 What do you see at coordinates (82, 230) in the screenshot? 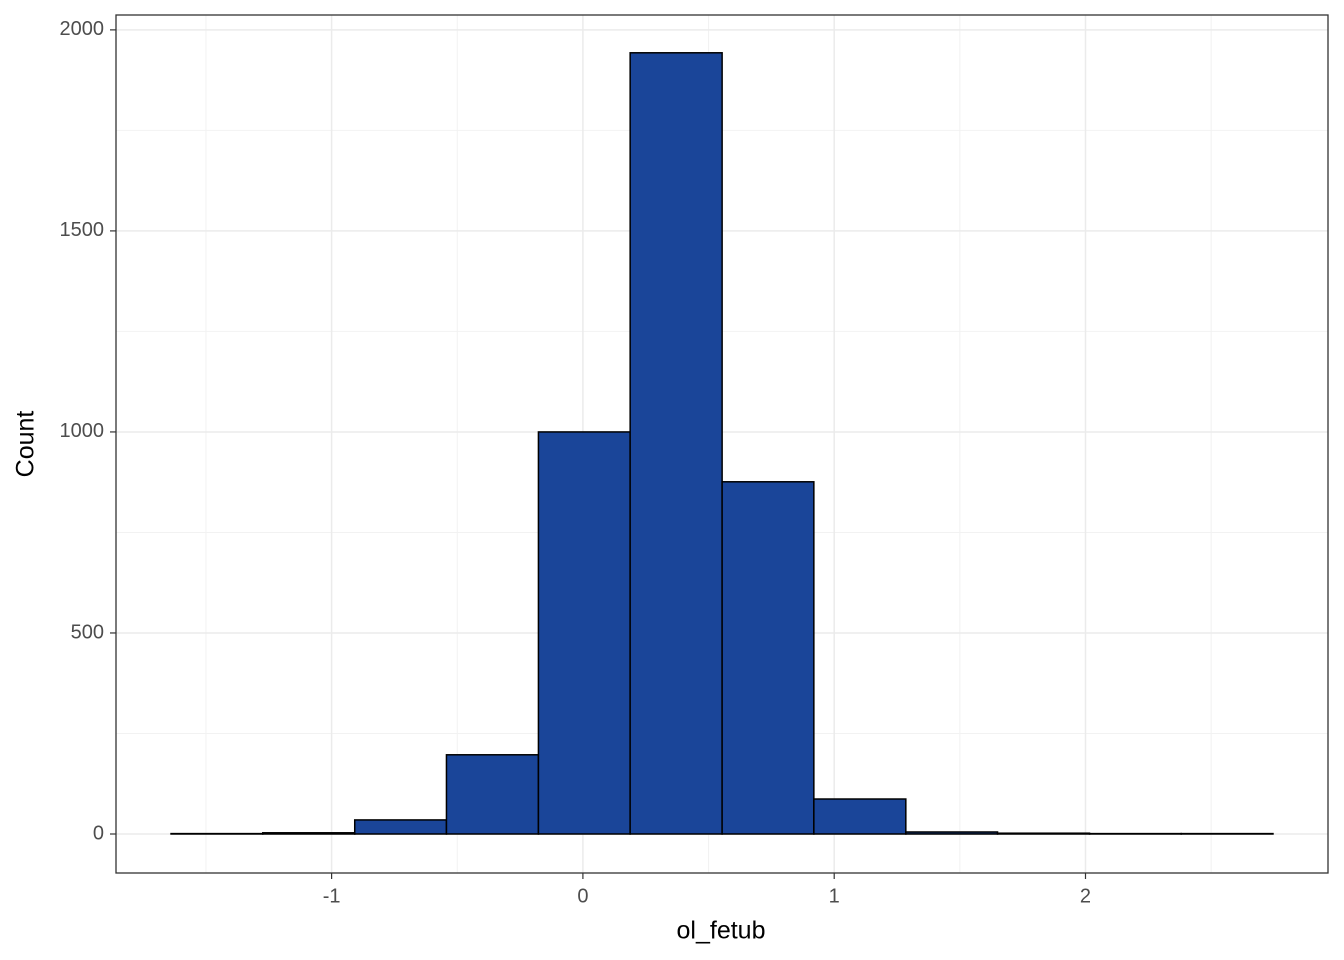
I see `y-tick-label: 1500` at bounding box center [82, 230].